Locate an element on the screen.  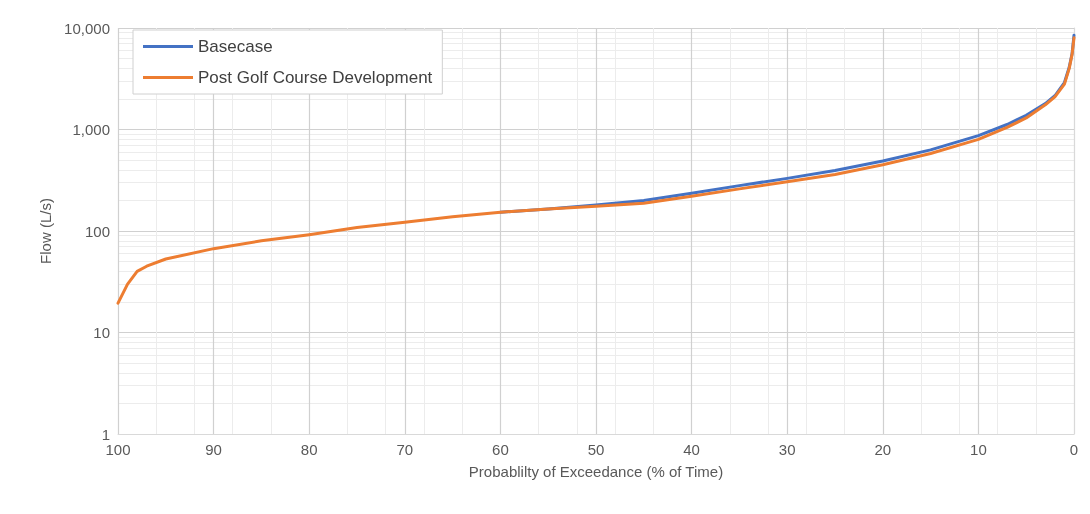
y-tick-label: 10 is located at coordinates (101, 332).